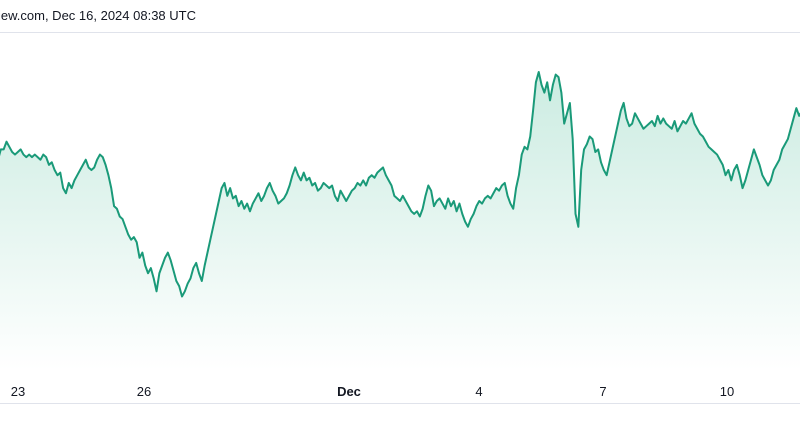  What do you see at coordinates (727, 391) in the screenshot?
I see `x-tick-label: 10` at bounding box center [727, 391].